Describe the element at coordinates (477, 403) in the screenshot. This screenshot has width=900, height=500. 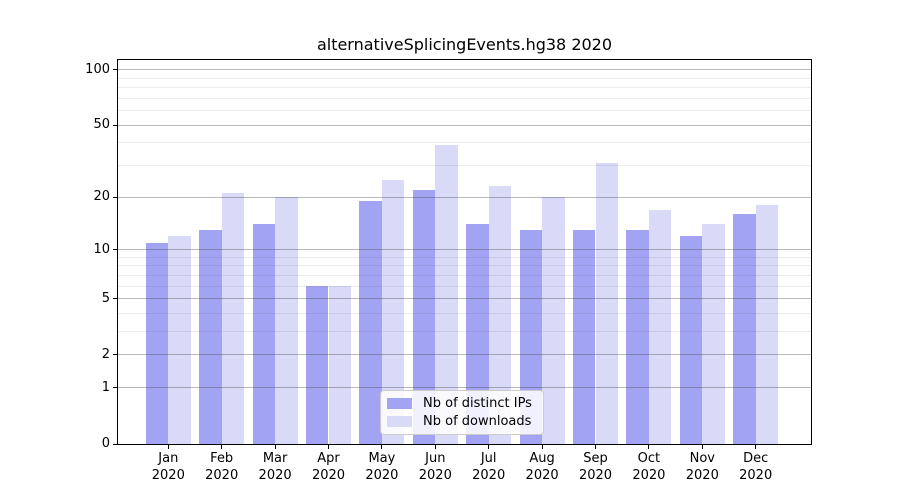
I see `legend-label-distinct-ips: Nb of distinct IPs` at that location.